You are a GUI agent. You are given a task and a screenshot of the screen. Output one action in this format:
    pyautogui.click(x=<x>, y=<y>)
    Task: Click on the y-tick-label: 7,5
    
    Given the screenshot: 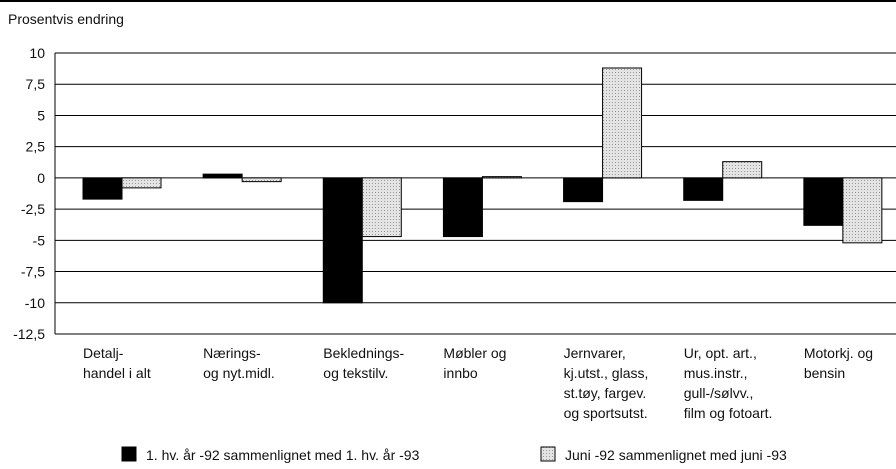 What is the action you would take?
    pyautogui.click(x=36, y=84)
    